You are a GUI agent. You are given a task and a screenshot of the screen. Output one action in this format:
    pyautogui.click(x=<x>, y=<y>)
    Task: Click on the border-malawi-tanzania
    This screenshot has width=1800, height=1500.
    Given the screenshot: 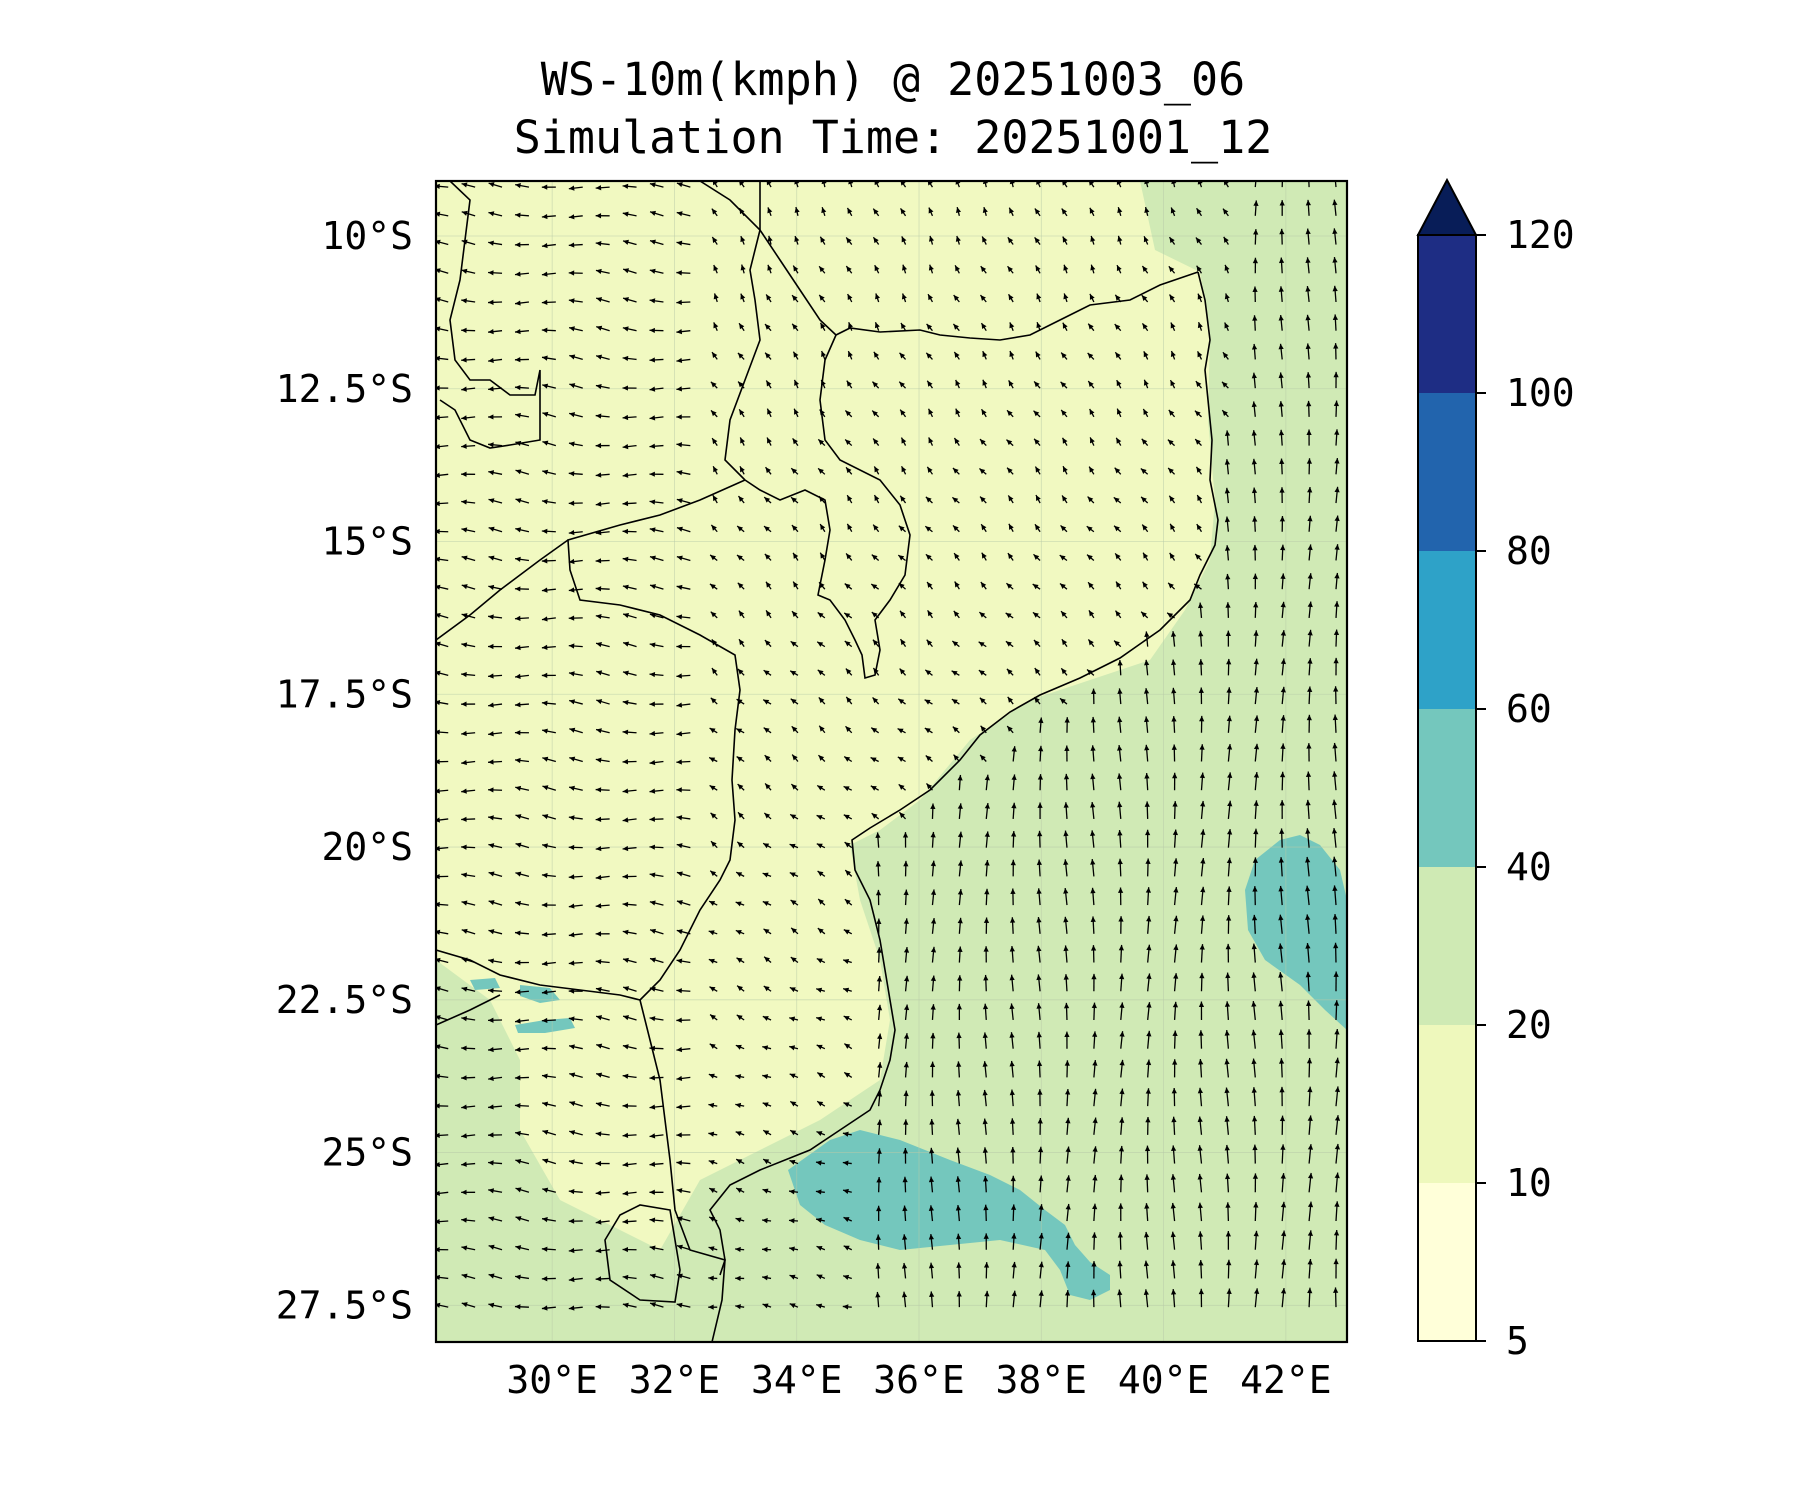 What is the action you would take?
    pyautogui.click(x=768, y=258)
    